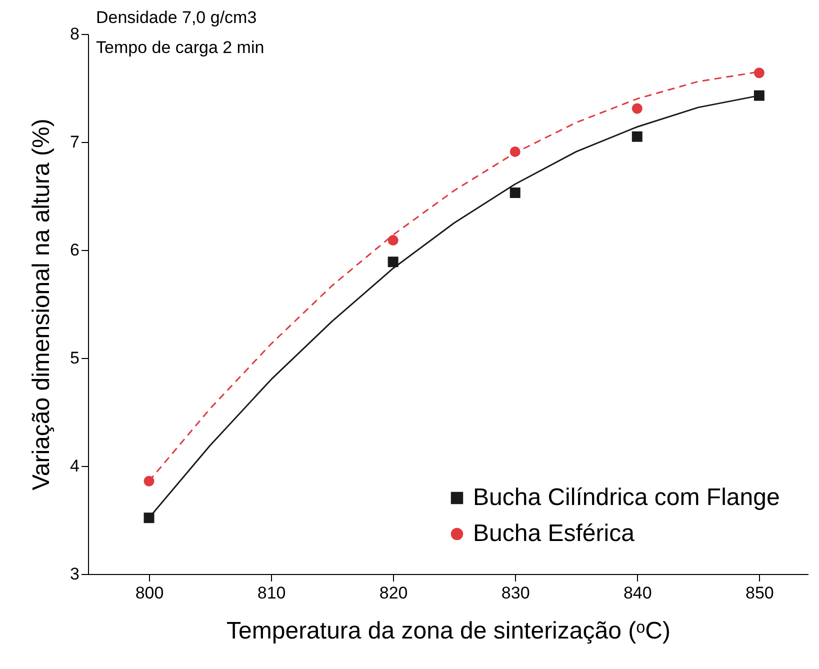 The width and height of the screenshot is (819, 669). What do you see at coordinates (75, 250) in the screenshot?
I see `y-tick-label: 6` at bounding box center [75, 250].